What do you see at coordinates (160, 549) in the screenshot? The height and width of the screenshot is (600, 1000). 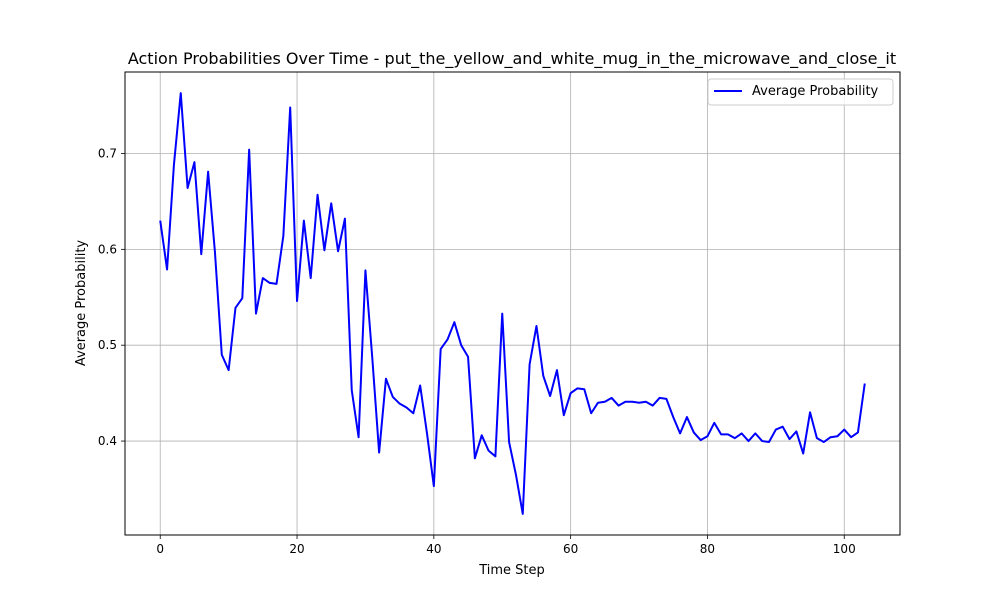 I see `x-tick-label: 0` at bounding box center [160, 549].